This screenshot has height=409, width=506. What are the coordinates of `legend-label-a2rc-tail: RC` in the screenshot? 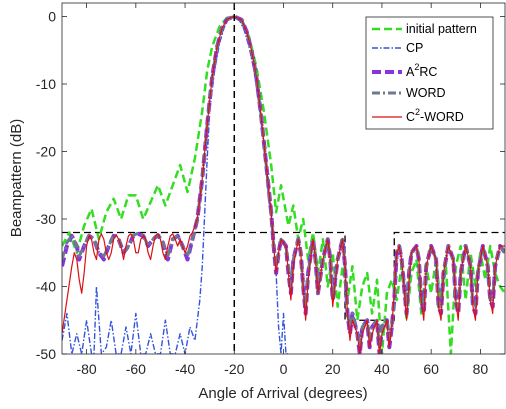 It's located at (428, 72).